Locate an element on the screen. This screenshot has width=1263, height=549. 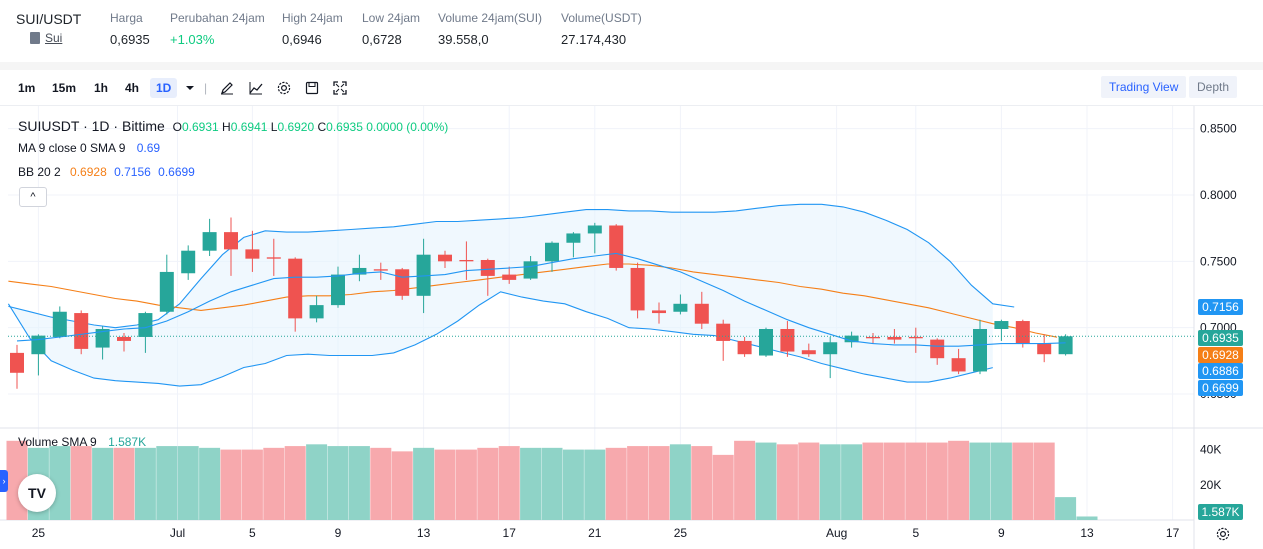
pair-name: SUI/USDT is located at coordinates (49, 19).